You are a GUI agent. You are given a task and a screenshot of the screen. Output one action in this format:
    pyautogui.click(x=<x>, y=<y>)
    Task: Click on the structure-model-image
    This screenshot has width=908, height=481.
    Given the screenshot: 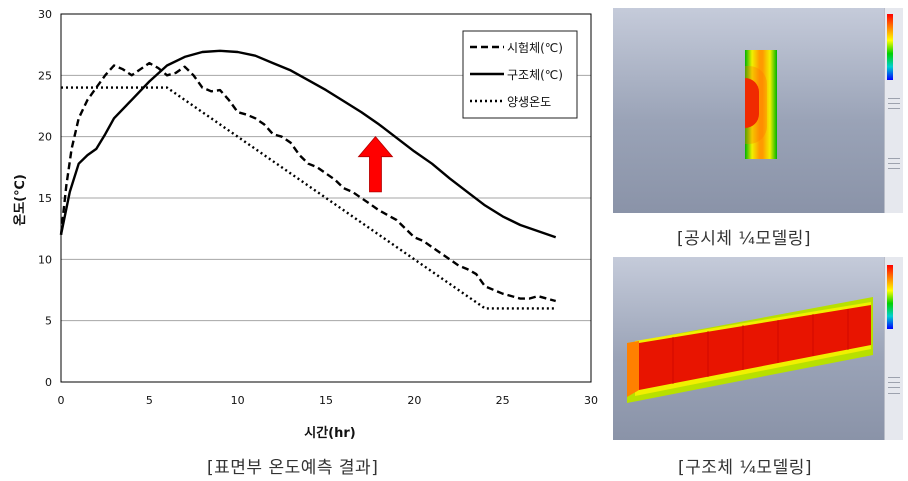 What is the action you would take?
    pyautogui.click(x=758, y=348)
    